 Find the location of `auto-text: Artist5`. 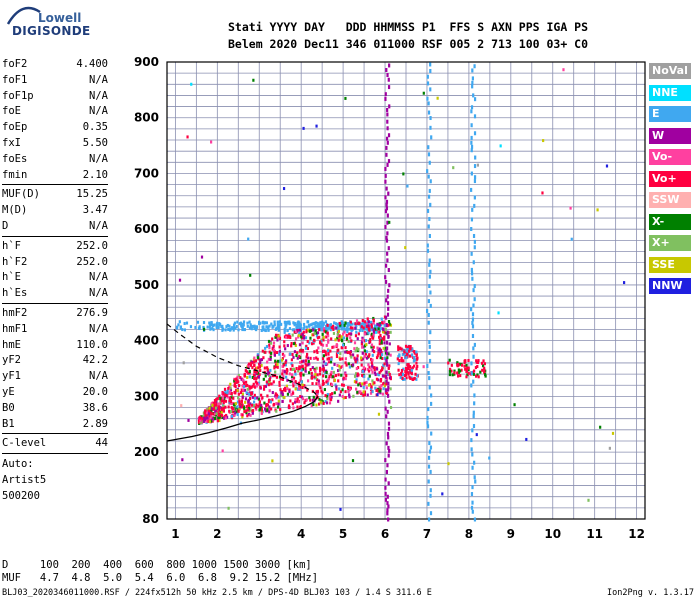

auto-text: Artist5 is located at coordinates (24, 480).